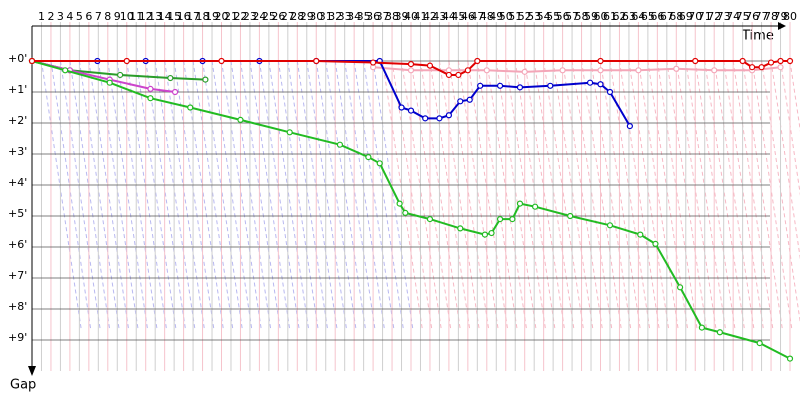  I want to click on x-tick-label: 18, so click(203, 16).